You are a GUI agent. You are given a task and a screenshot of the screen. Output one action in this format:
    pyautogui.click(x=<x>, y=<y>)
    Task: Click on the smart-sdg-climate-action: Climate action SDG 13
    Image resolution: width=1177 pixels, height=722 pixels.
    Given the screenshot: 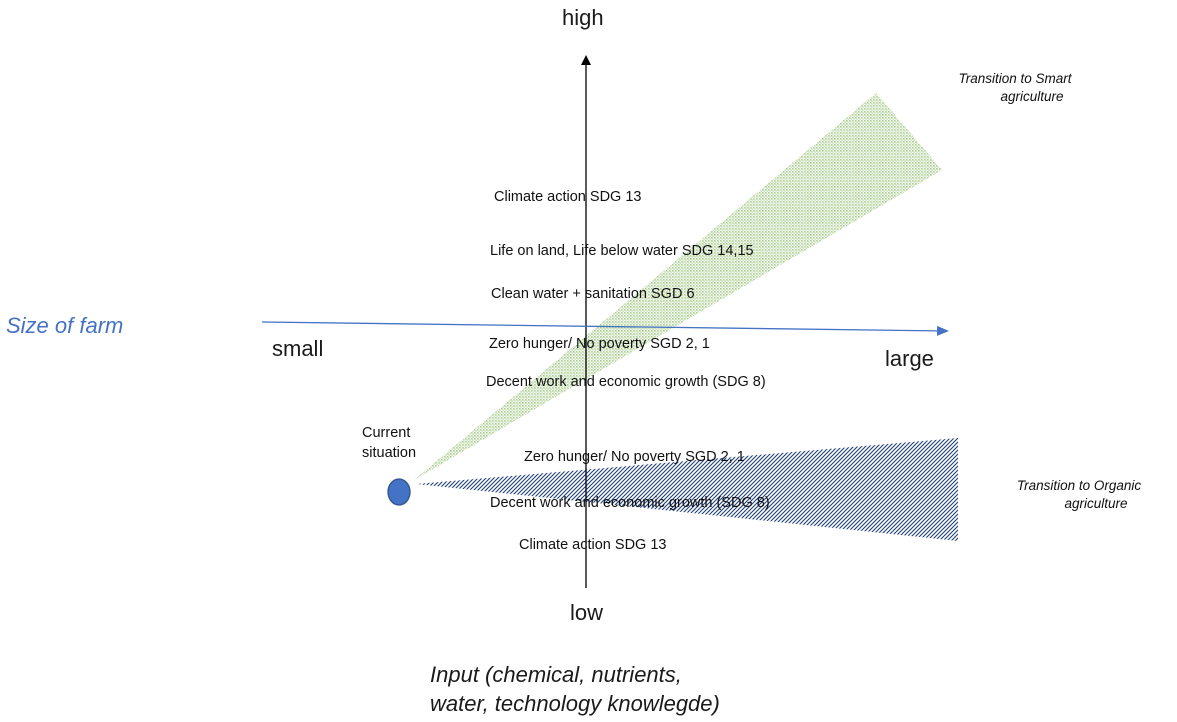 What is the action you would take?
    pyautogui.click(x=568, y=197)
    